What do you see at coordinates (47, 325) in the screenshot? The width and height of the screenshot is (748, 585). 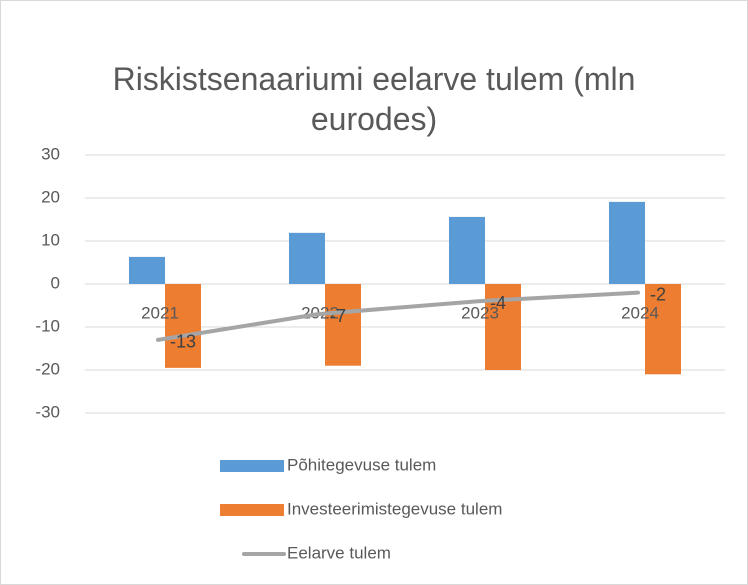 I see `y-tick-label: -10` at bounding box center [47, 325].